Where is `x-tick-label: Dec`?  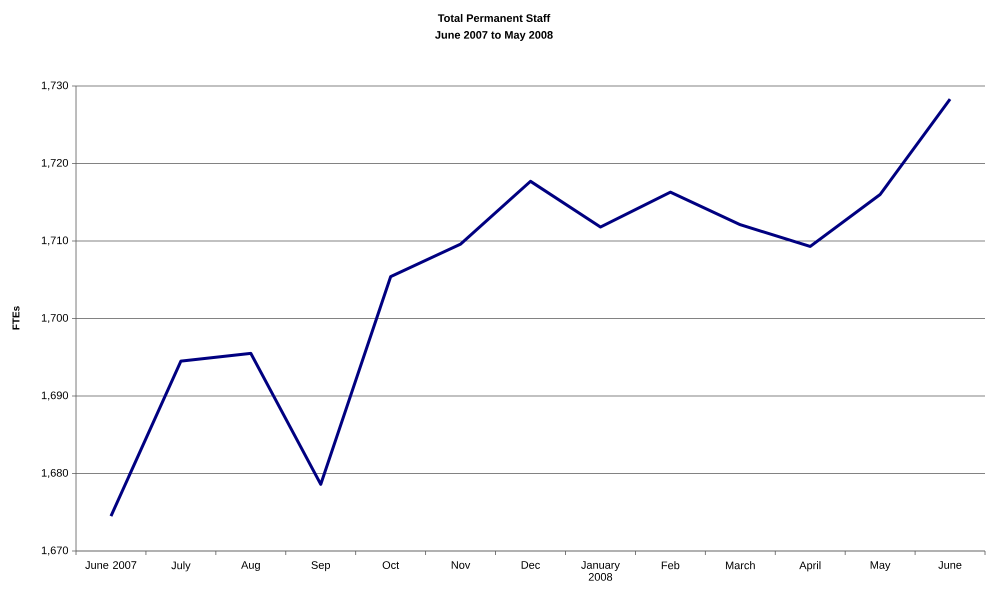 x-tick-label: Dec is located at coordinates (531, 565).